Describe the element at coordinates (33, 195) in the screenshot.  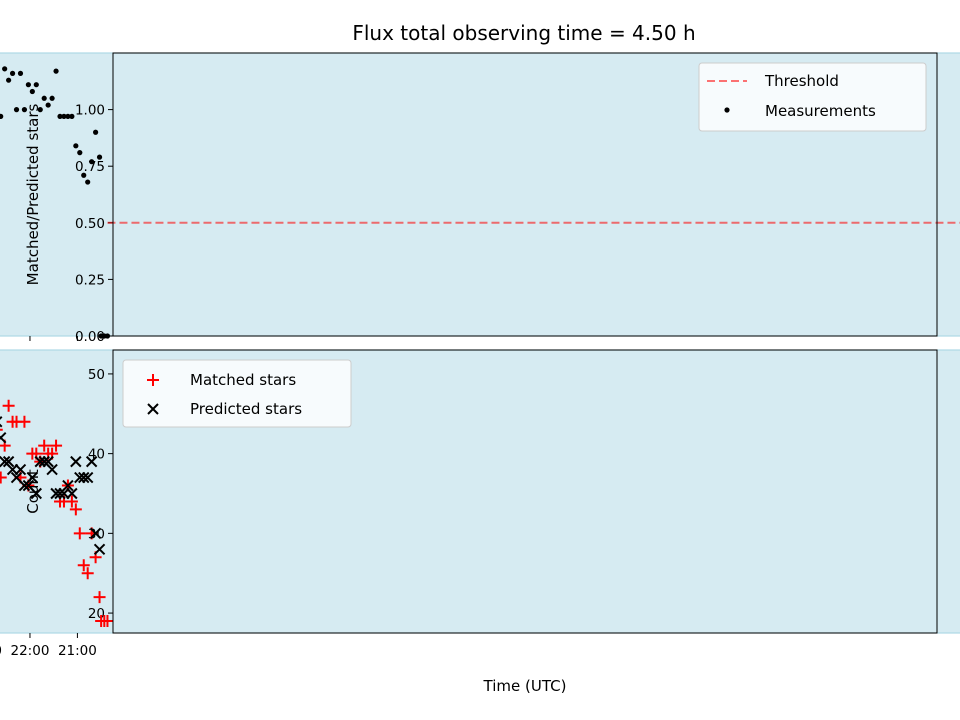
I see `y-axis-label: Matched/Predicted stars` at that location.